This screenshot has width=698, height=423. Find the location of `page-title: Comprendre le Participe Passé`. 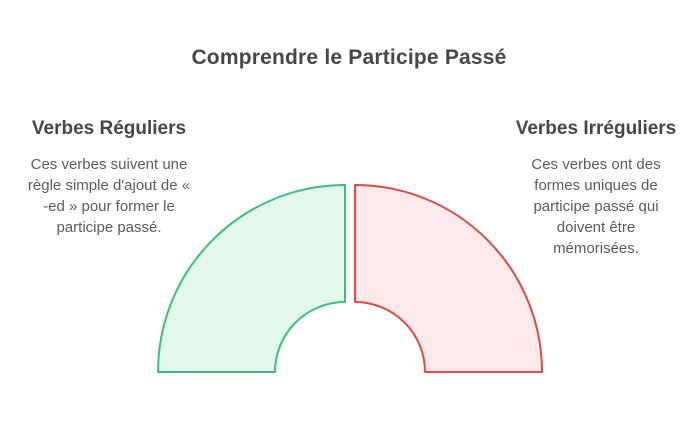

page-title: Comprendre le Participe Passé is located at coordinates (349, 57).